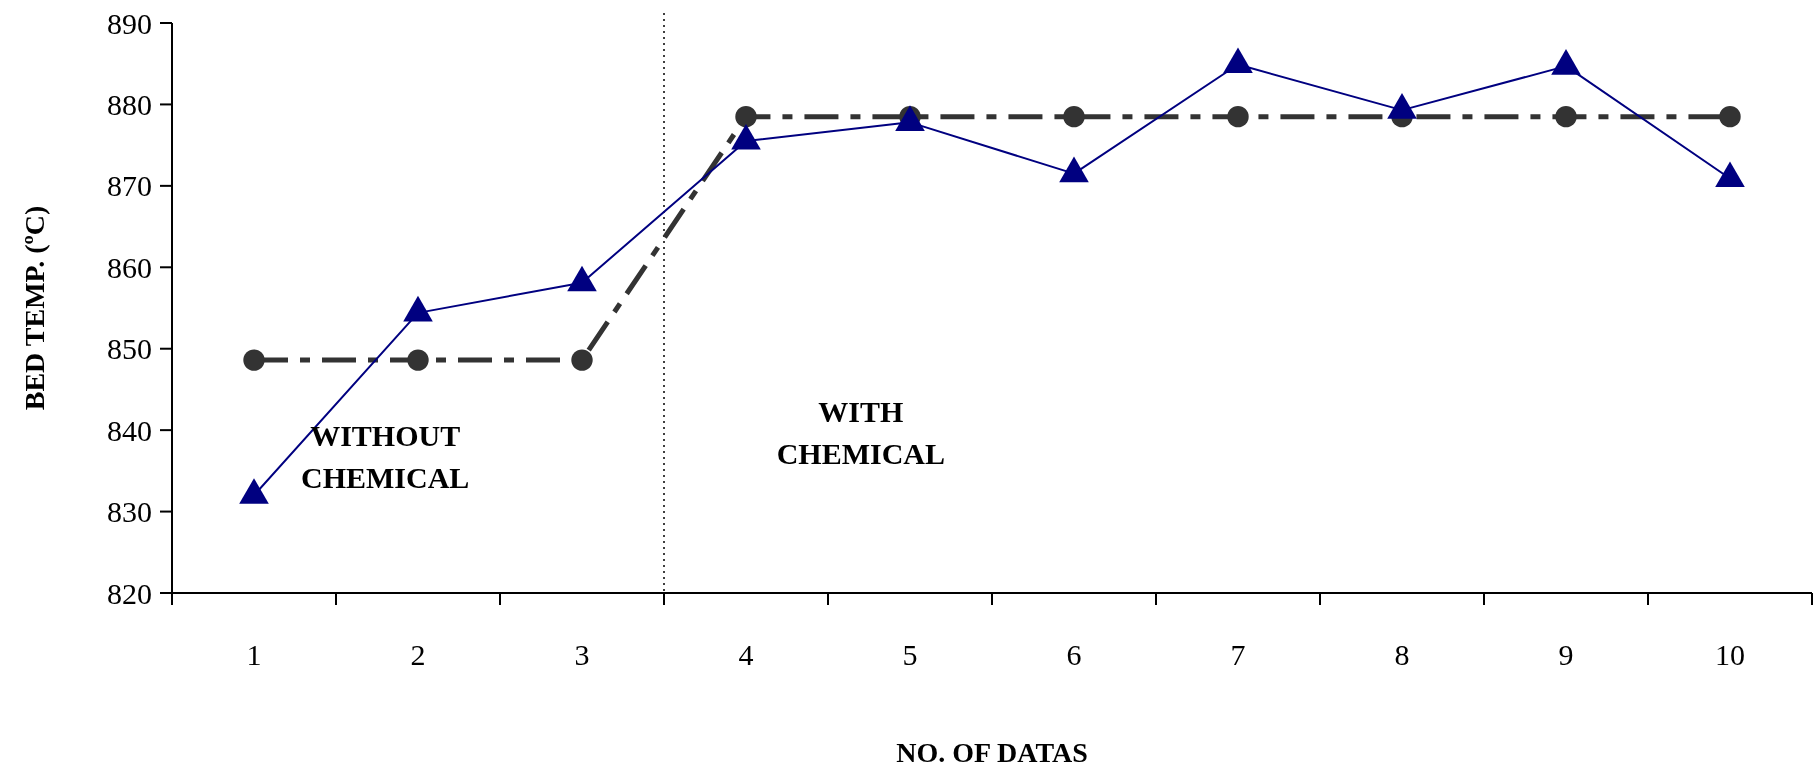 The height and width of the screenshot is (768, 1816). I want to click on x-tick-label: 1, so click(254, 654).